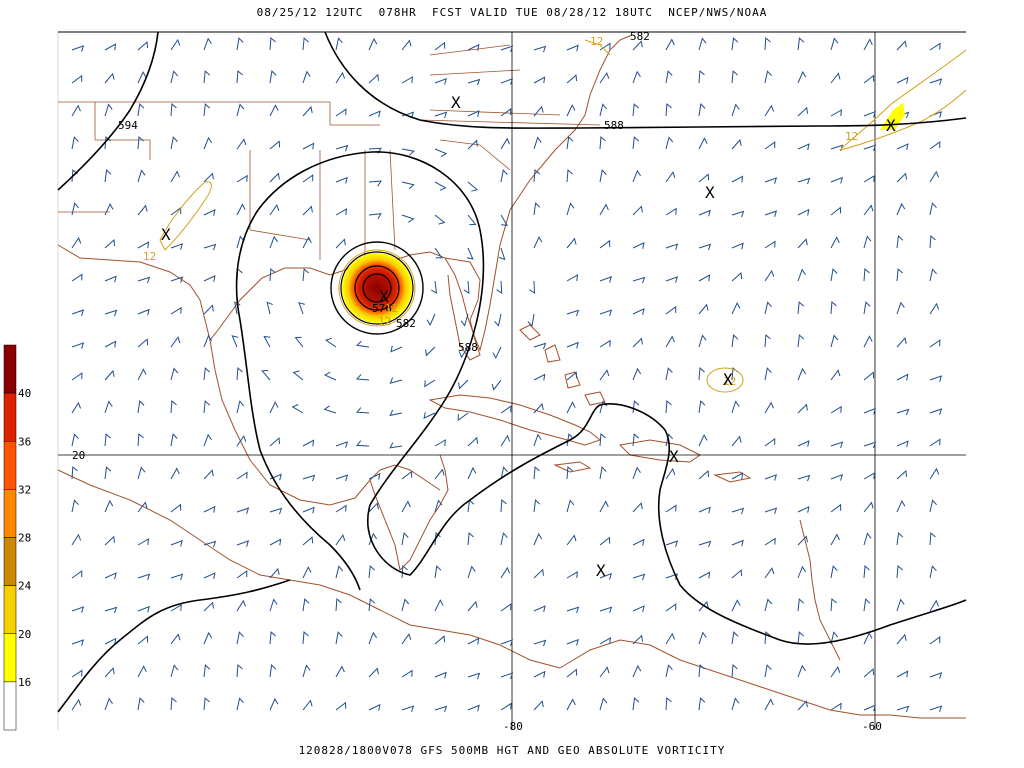 The width and height of the screenshot is (1024, 768). What do you see at coordinates (166, 234) in the screenshot?
I see `max-marker: X` at bounding box center [166, 234].